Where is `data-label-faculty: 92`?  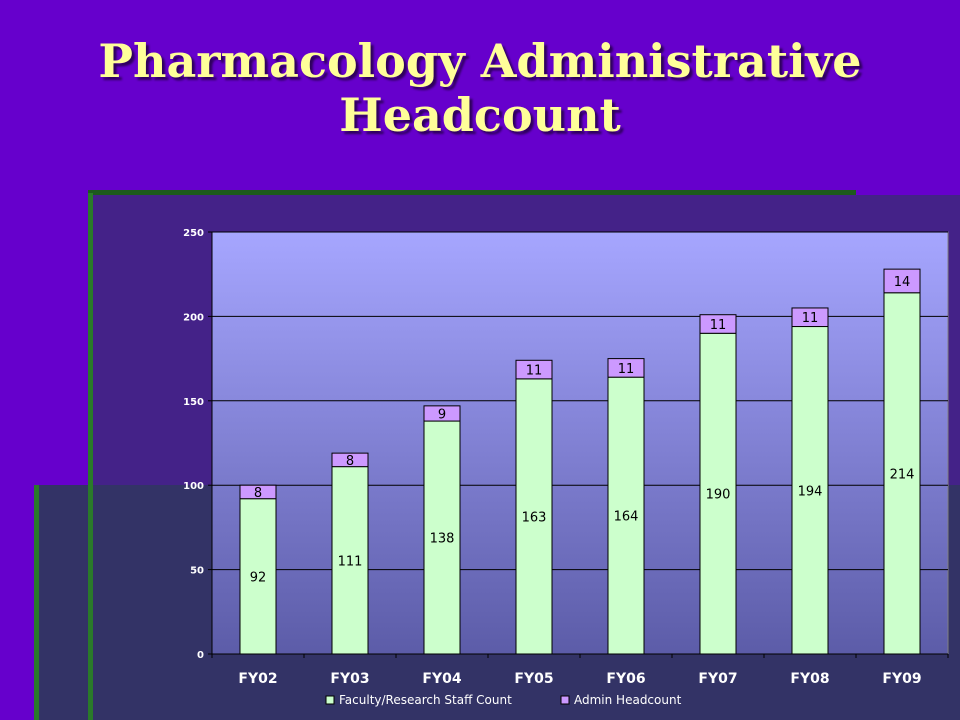 data-label-faculty: 92 is located at coordinates (258, 577).